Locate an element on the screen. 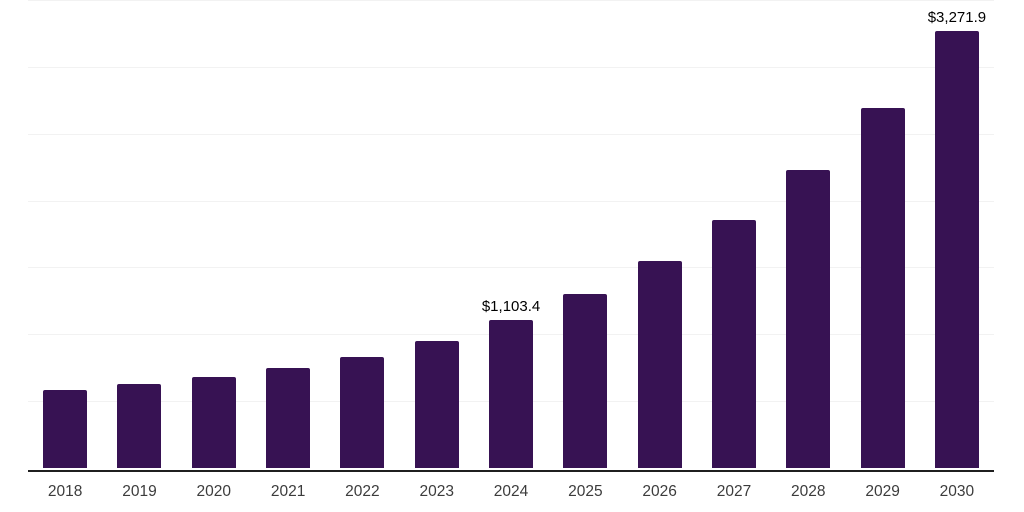 This screenshot has width=1024, height=512. bar-2025 is located at coordinates (585, 381).